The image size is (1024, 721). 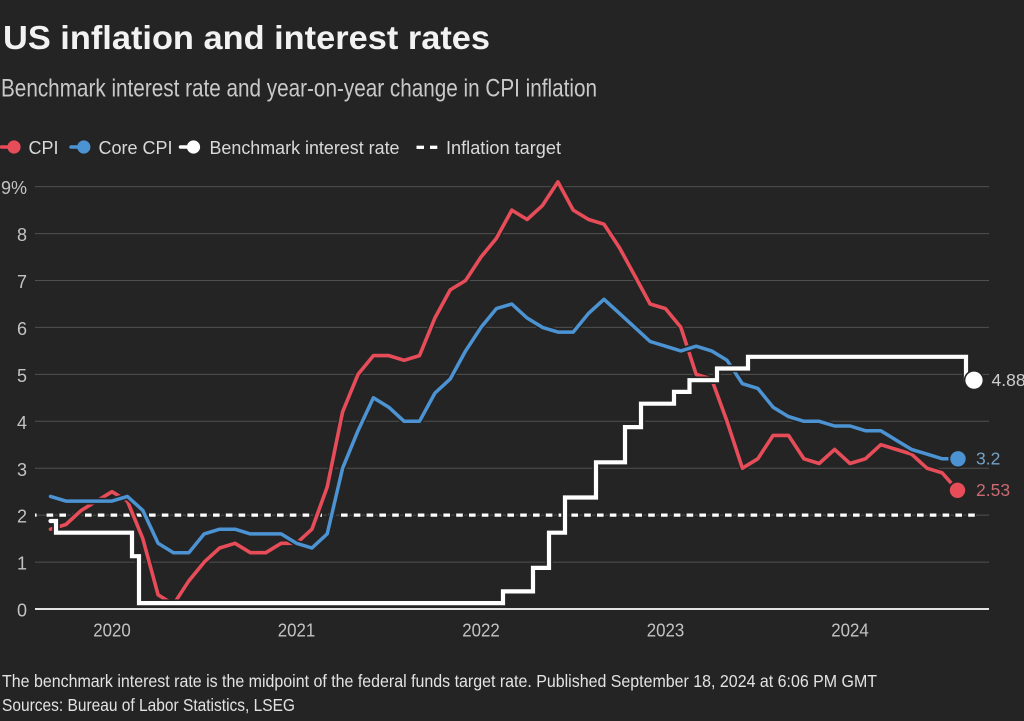 What do you see at coordinates (22, 470) in the screenshot?
I see `svg-text: 3` at bounding box center [22, 470].